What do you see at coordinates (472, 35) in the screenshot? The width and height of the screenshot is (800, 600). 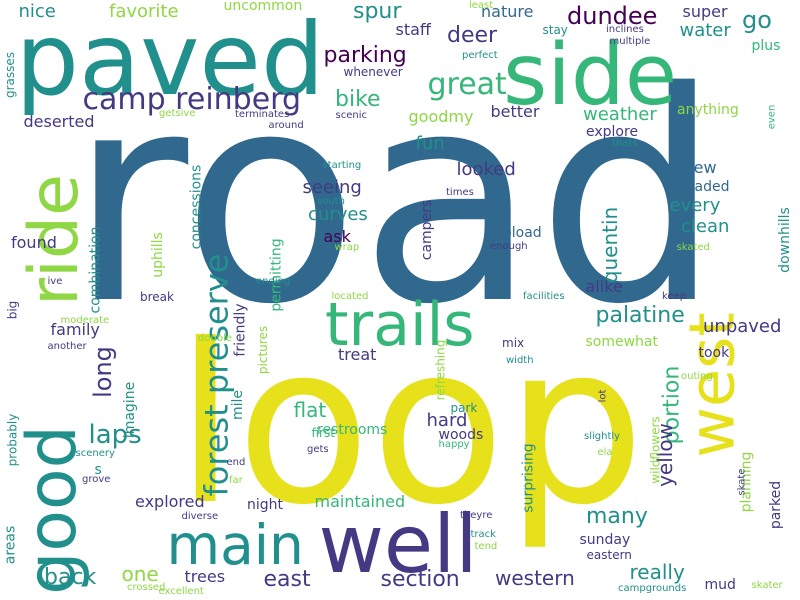 I see `word: deer` at bounding box center [472, 35].